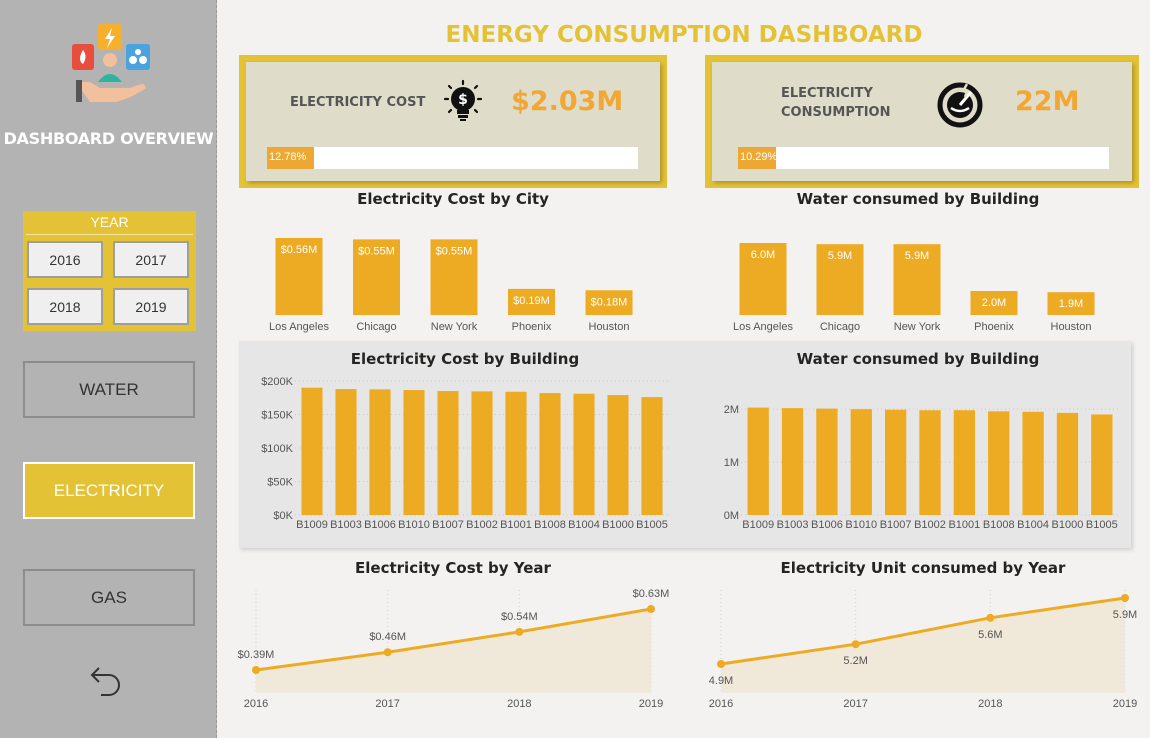 The height and width of the screenshot is (738, 1150). I want to click on chart-title-cost-building: Electricity Cost by Building, so click(465, 359).